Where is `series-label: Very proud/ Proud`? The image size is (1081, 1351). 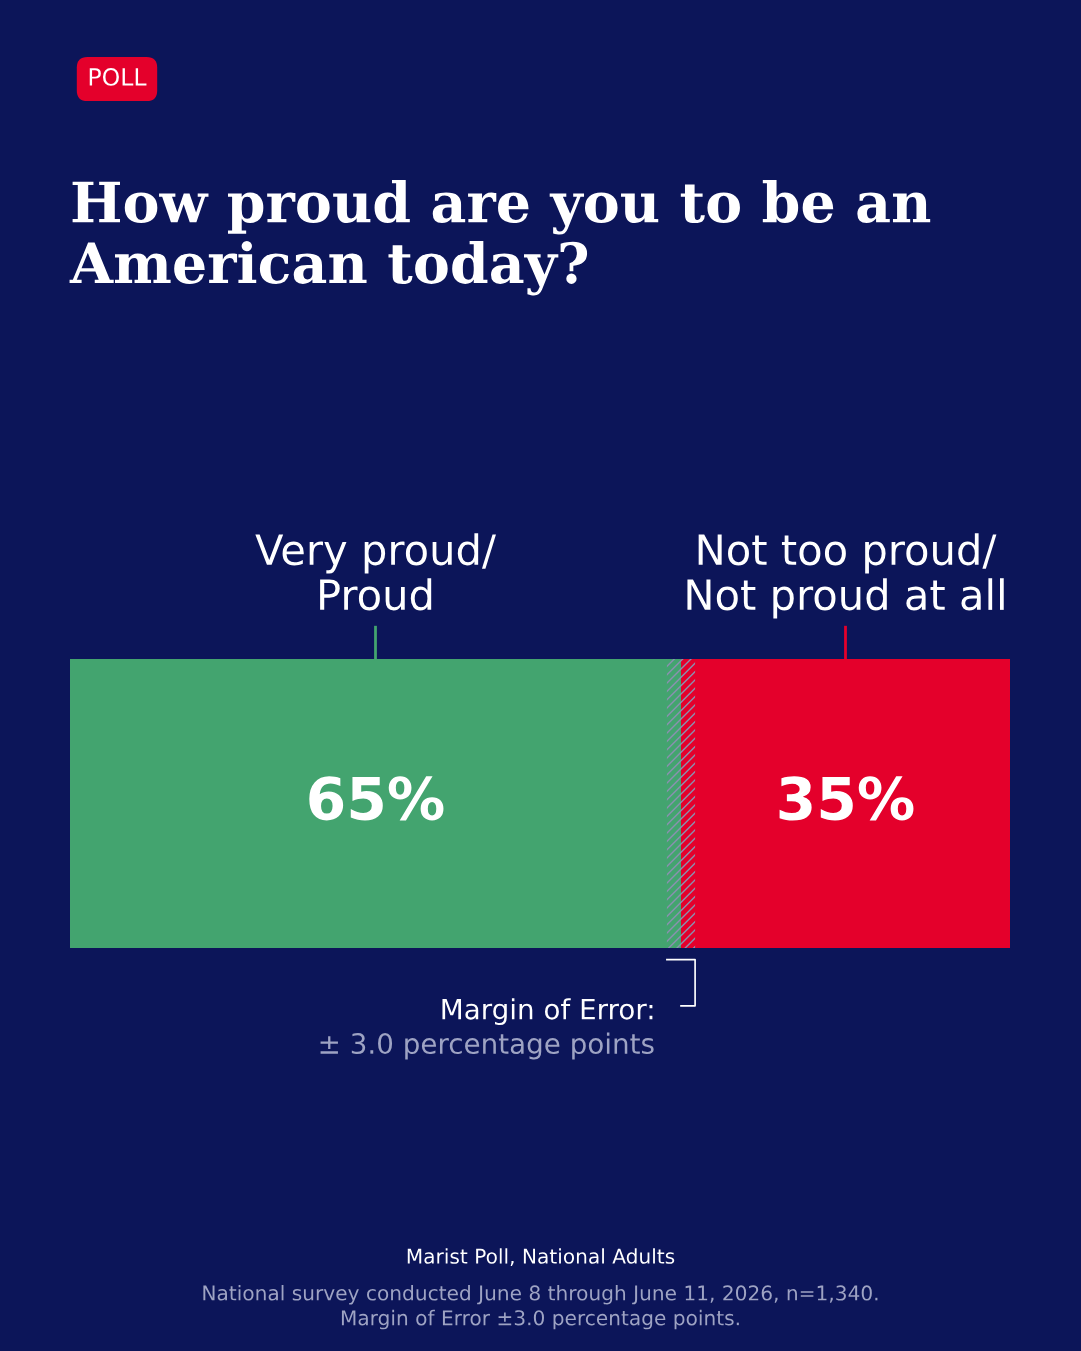
series-label: Very proud/ Proud is located at coordinates (375, 572).